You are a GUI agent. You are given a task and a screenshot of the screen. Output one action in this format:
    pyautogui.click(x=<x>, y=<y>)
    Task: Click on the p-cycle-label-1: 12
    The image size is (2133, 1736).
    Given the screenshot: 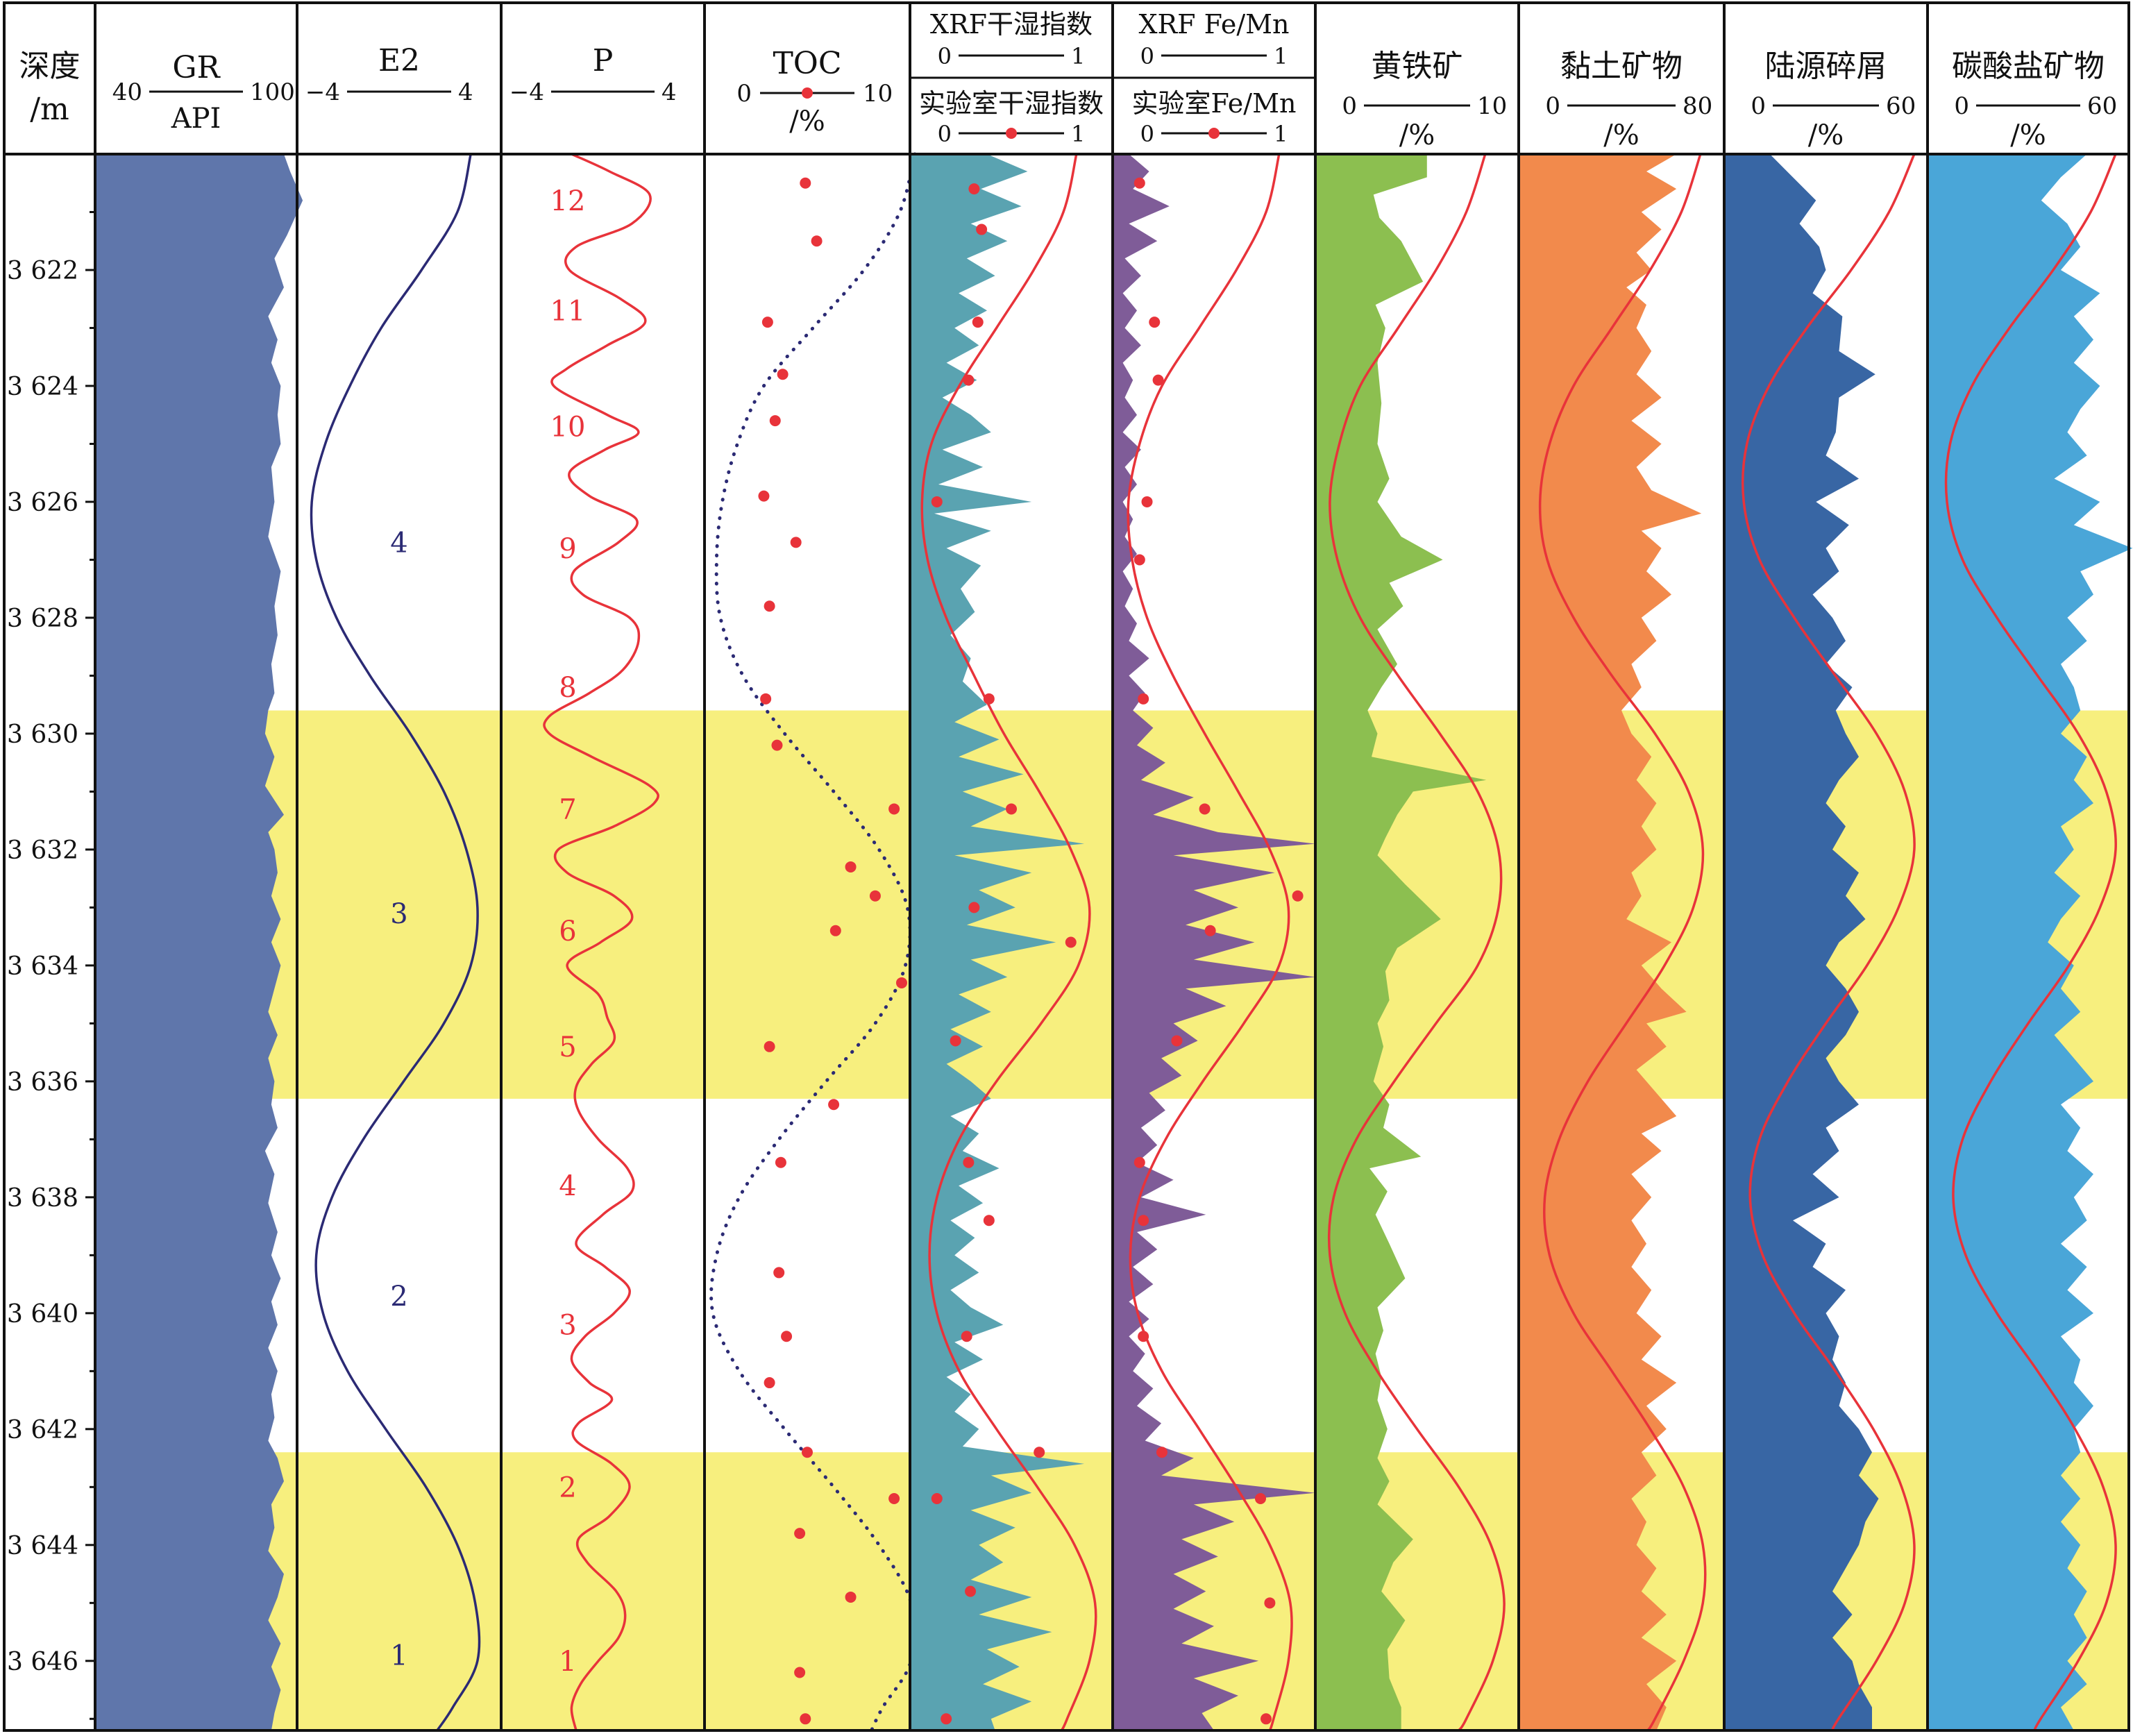 What is the action you would take?
    pyautogui.click(x=568, y=201)
    